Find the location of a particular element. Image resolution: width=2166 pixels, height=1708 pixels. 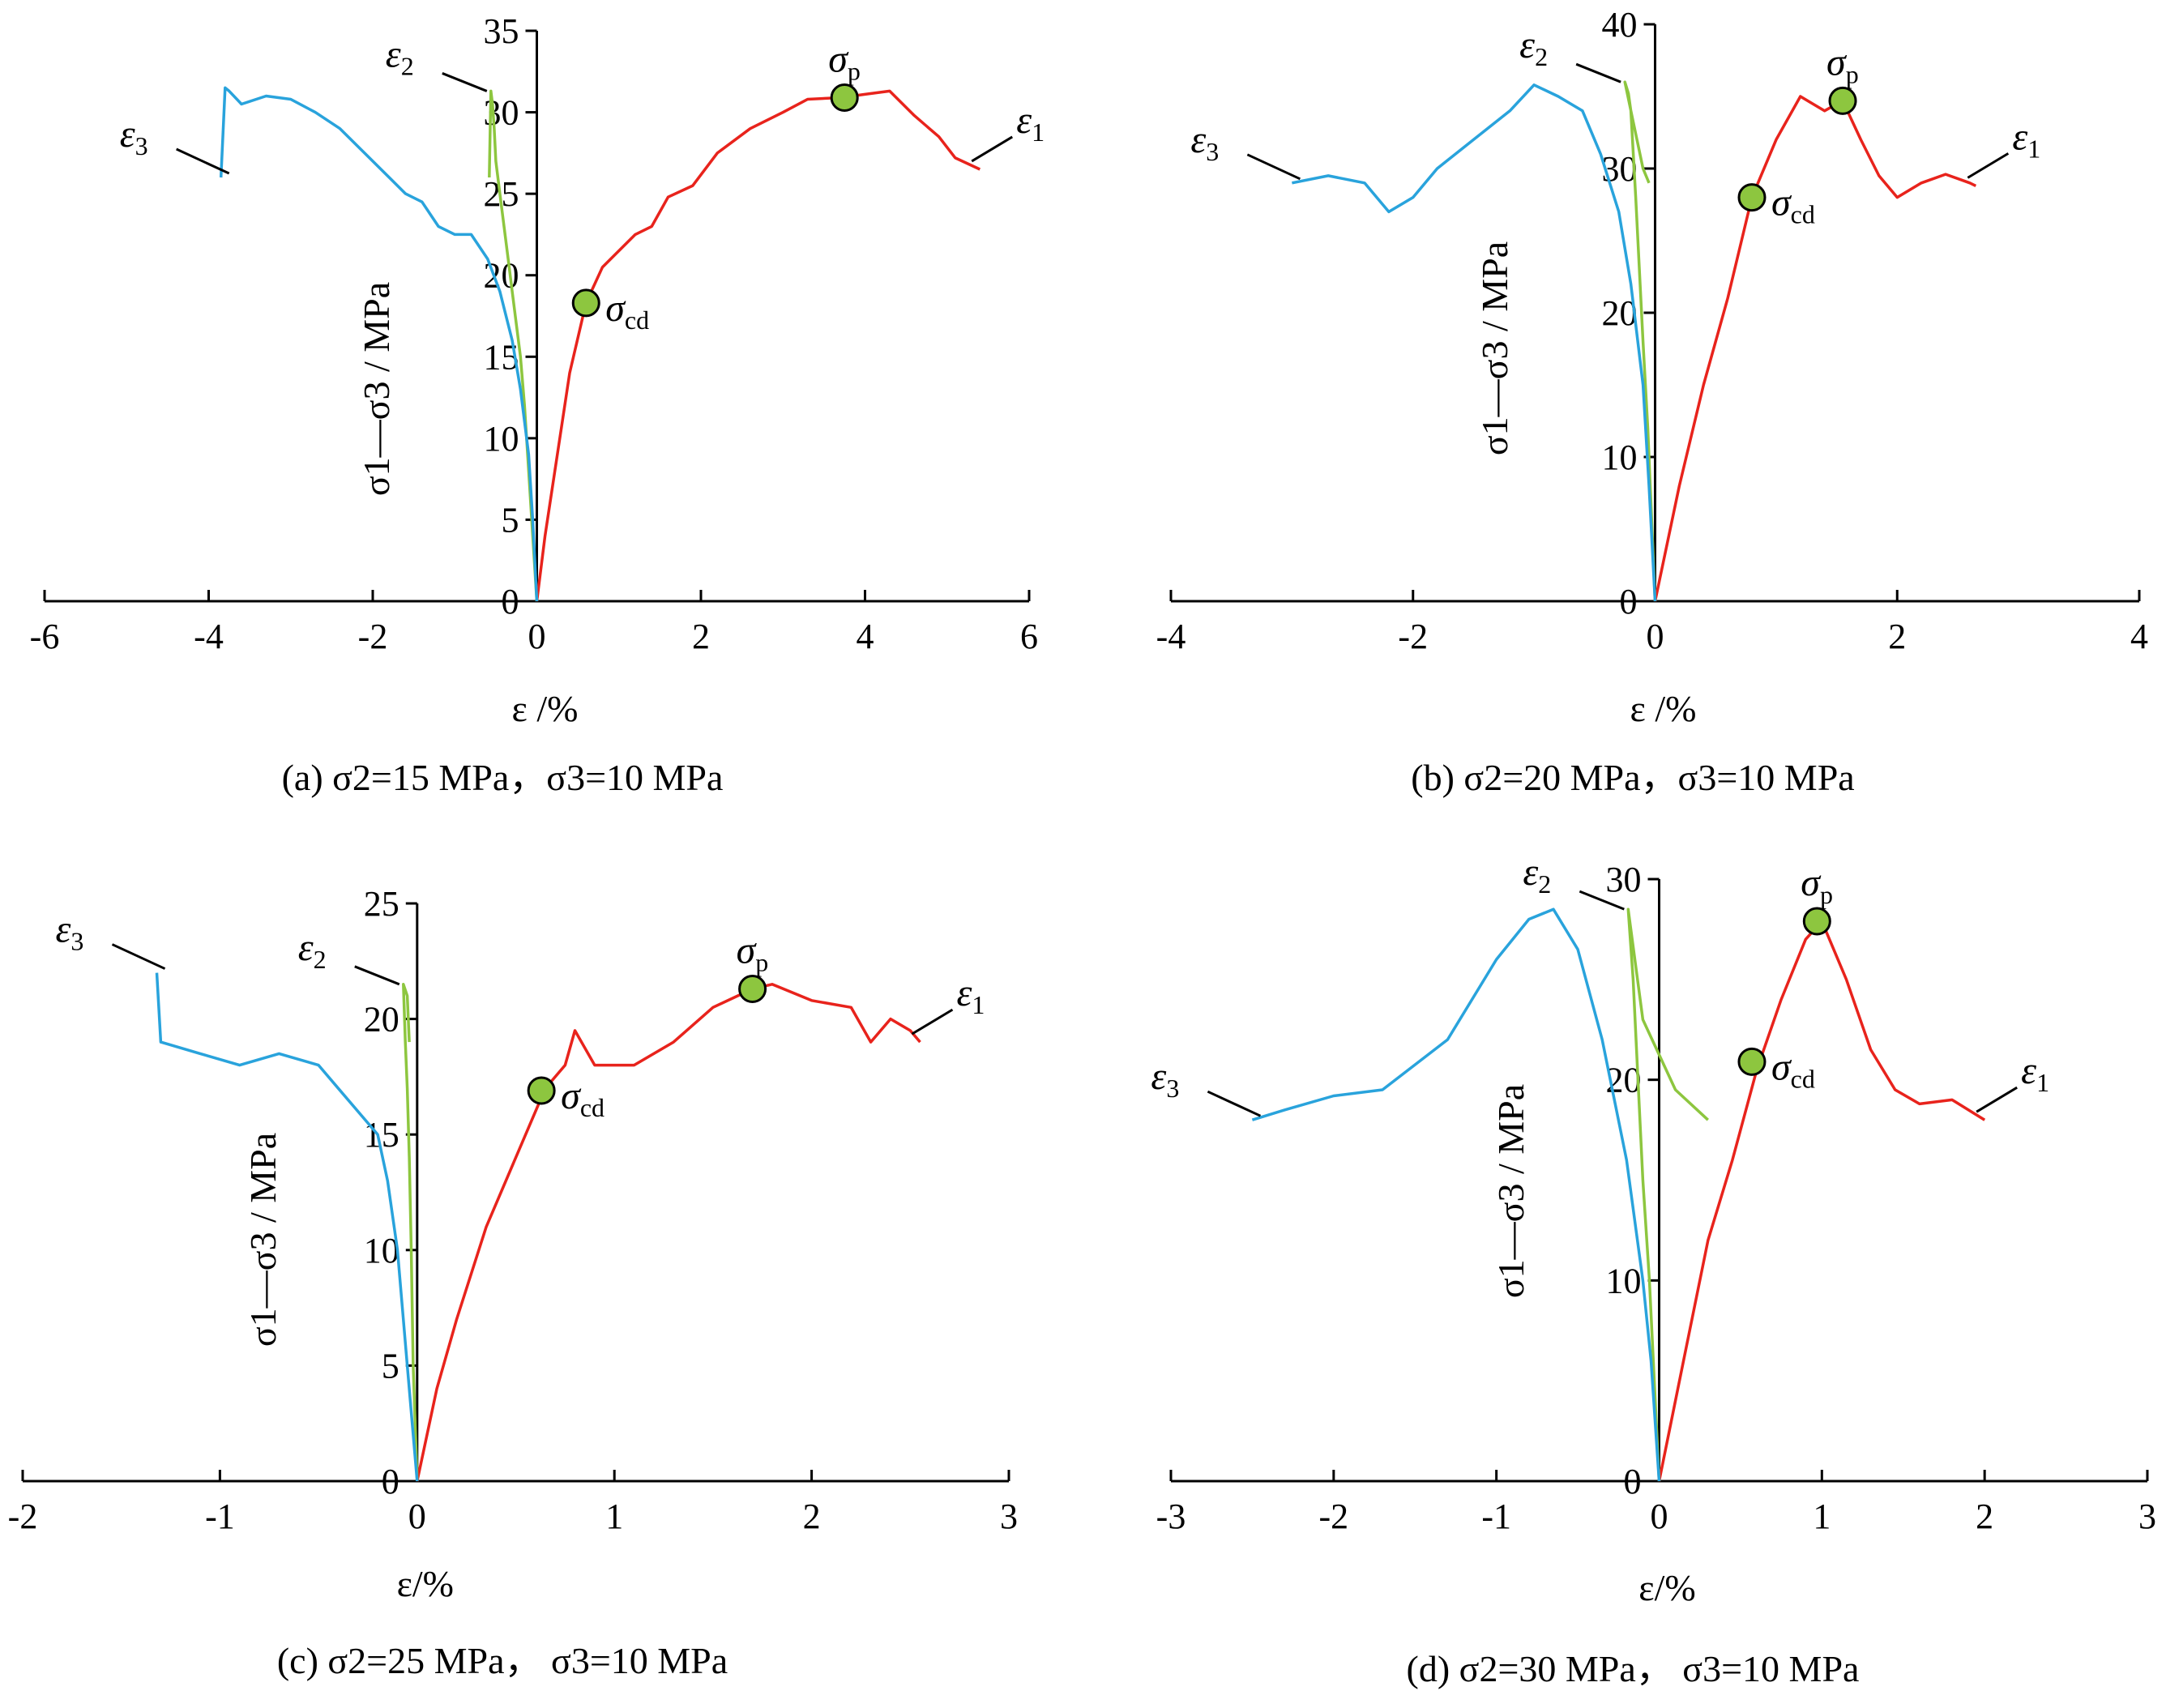

x-tick-label: 6 is located at coordinates (1029, 637).